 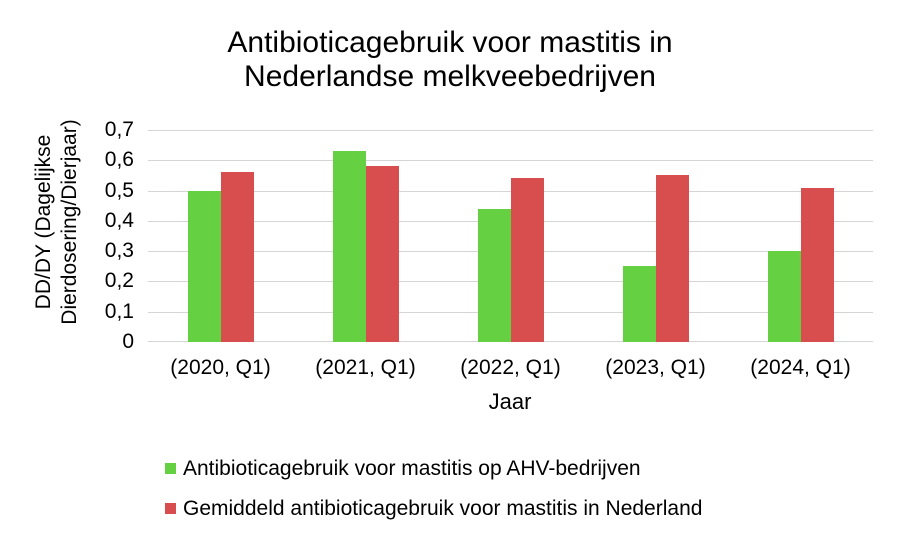 What do you see at coordinates (510, 367) in the screenshot?
I see `x-tick-label: (2022, Q1)` at bounding box center [510, 367].